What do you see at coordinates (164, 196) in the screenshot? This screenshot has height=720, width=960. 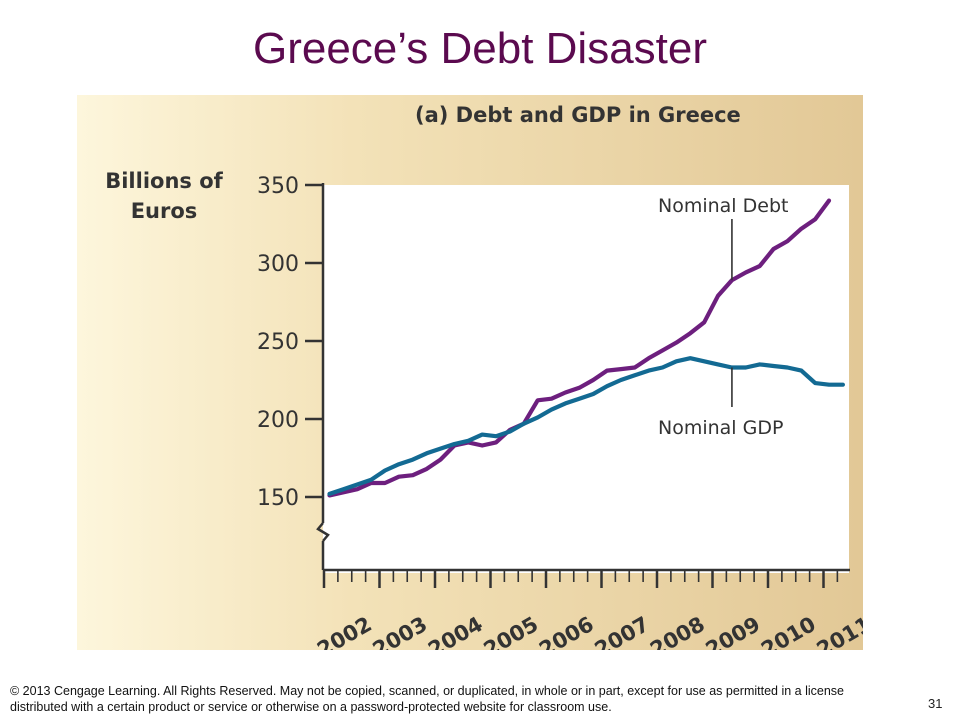 I see `y-axis-label: Billions of Euros` at bounding box center [164, 196].